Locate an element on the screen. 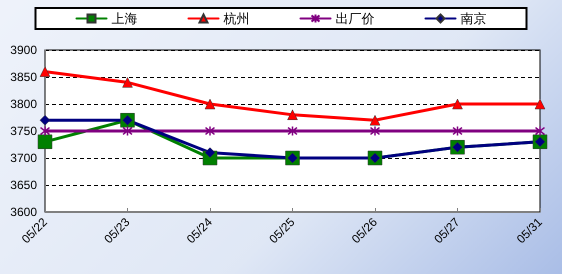 This screenshot has height=274, width=562. y-tick-label: 3850 is located at coordinates (24, 77).